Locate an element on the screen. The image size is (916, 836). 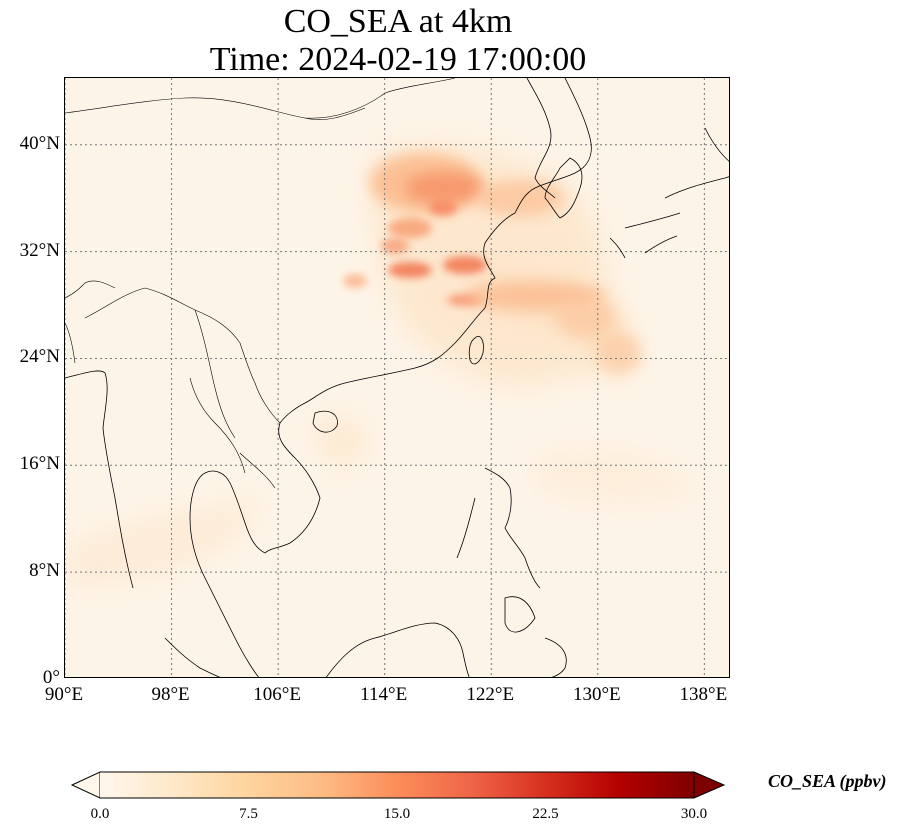
colorbar-svg is located at coordinates (398, 785).